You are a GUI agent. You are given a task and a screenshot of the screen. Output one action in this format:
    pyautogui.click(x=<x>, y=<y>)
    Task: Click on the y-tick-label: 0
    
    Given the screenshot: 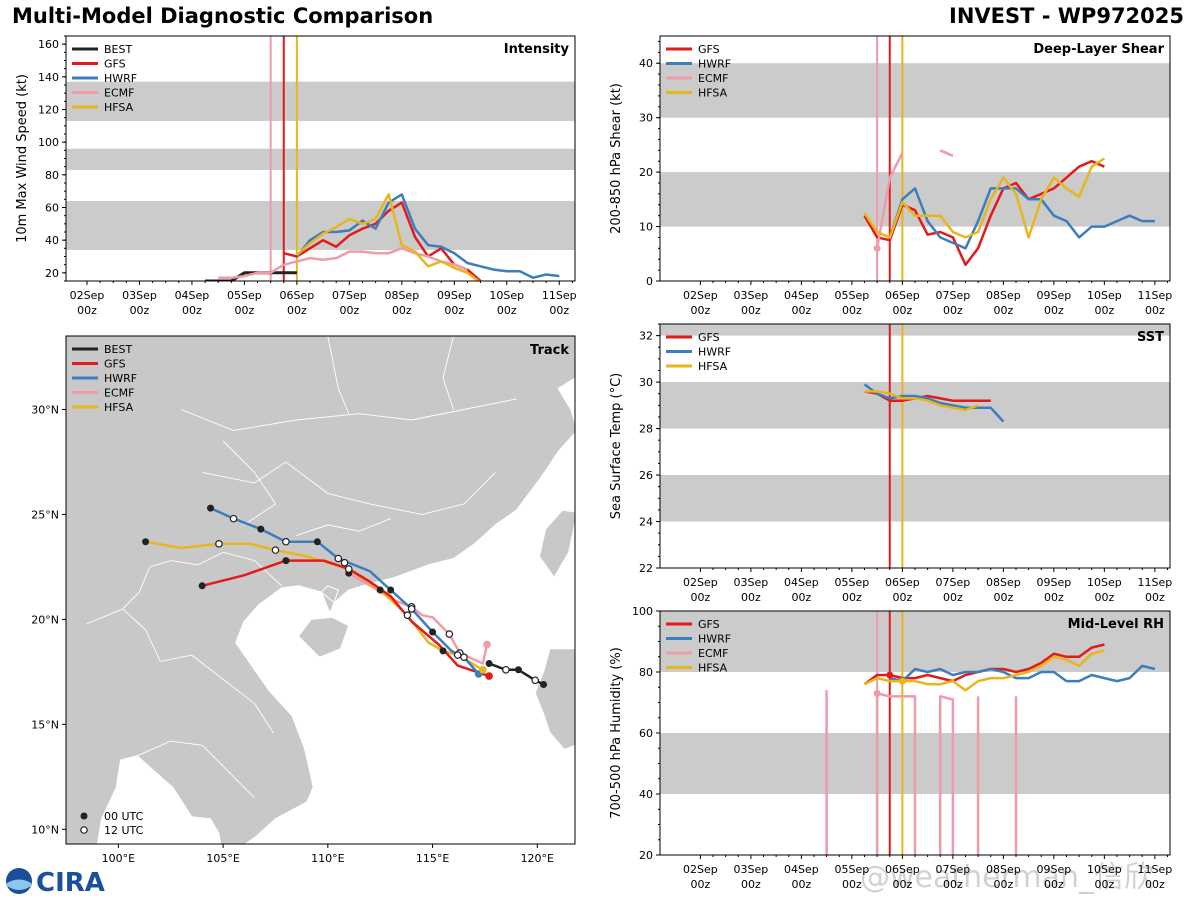 What is the action you would take?
    pyautogui.click(x=649, y=281)
    